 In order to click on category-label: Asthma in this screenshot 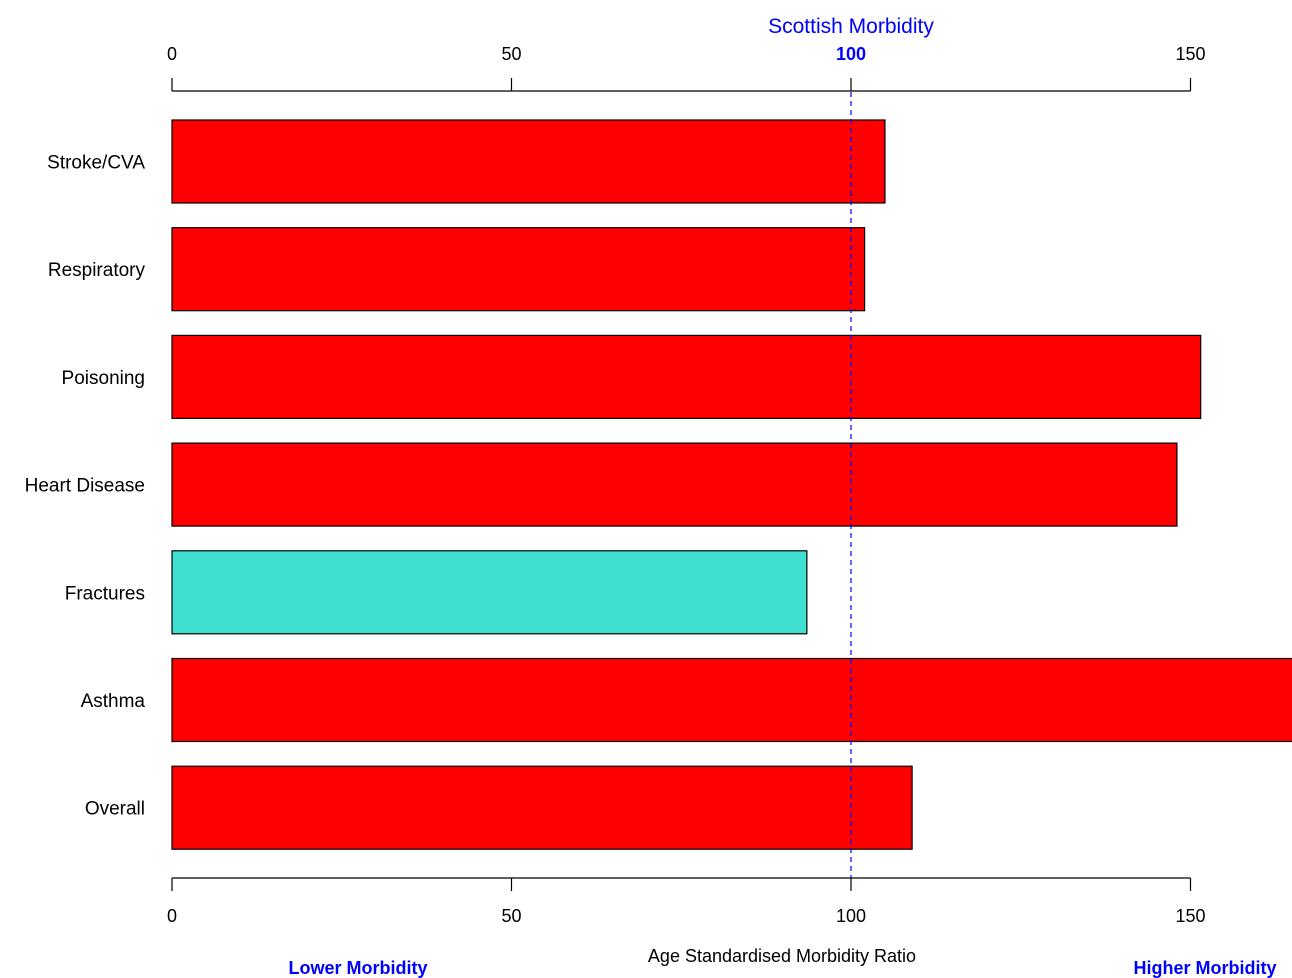, I will do `click(113, 701)`.